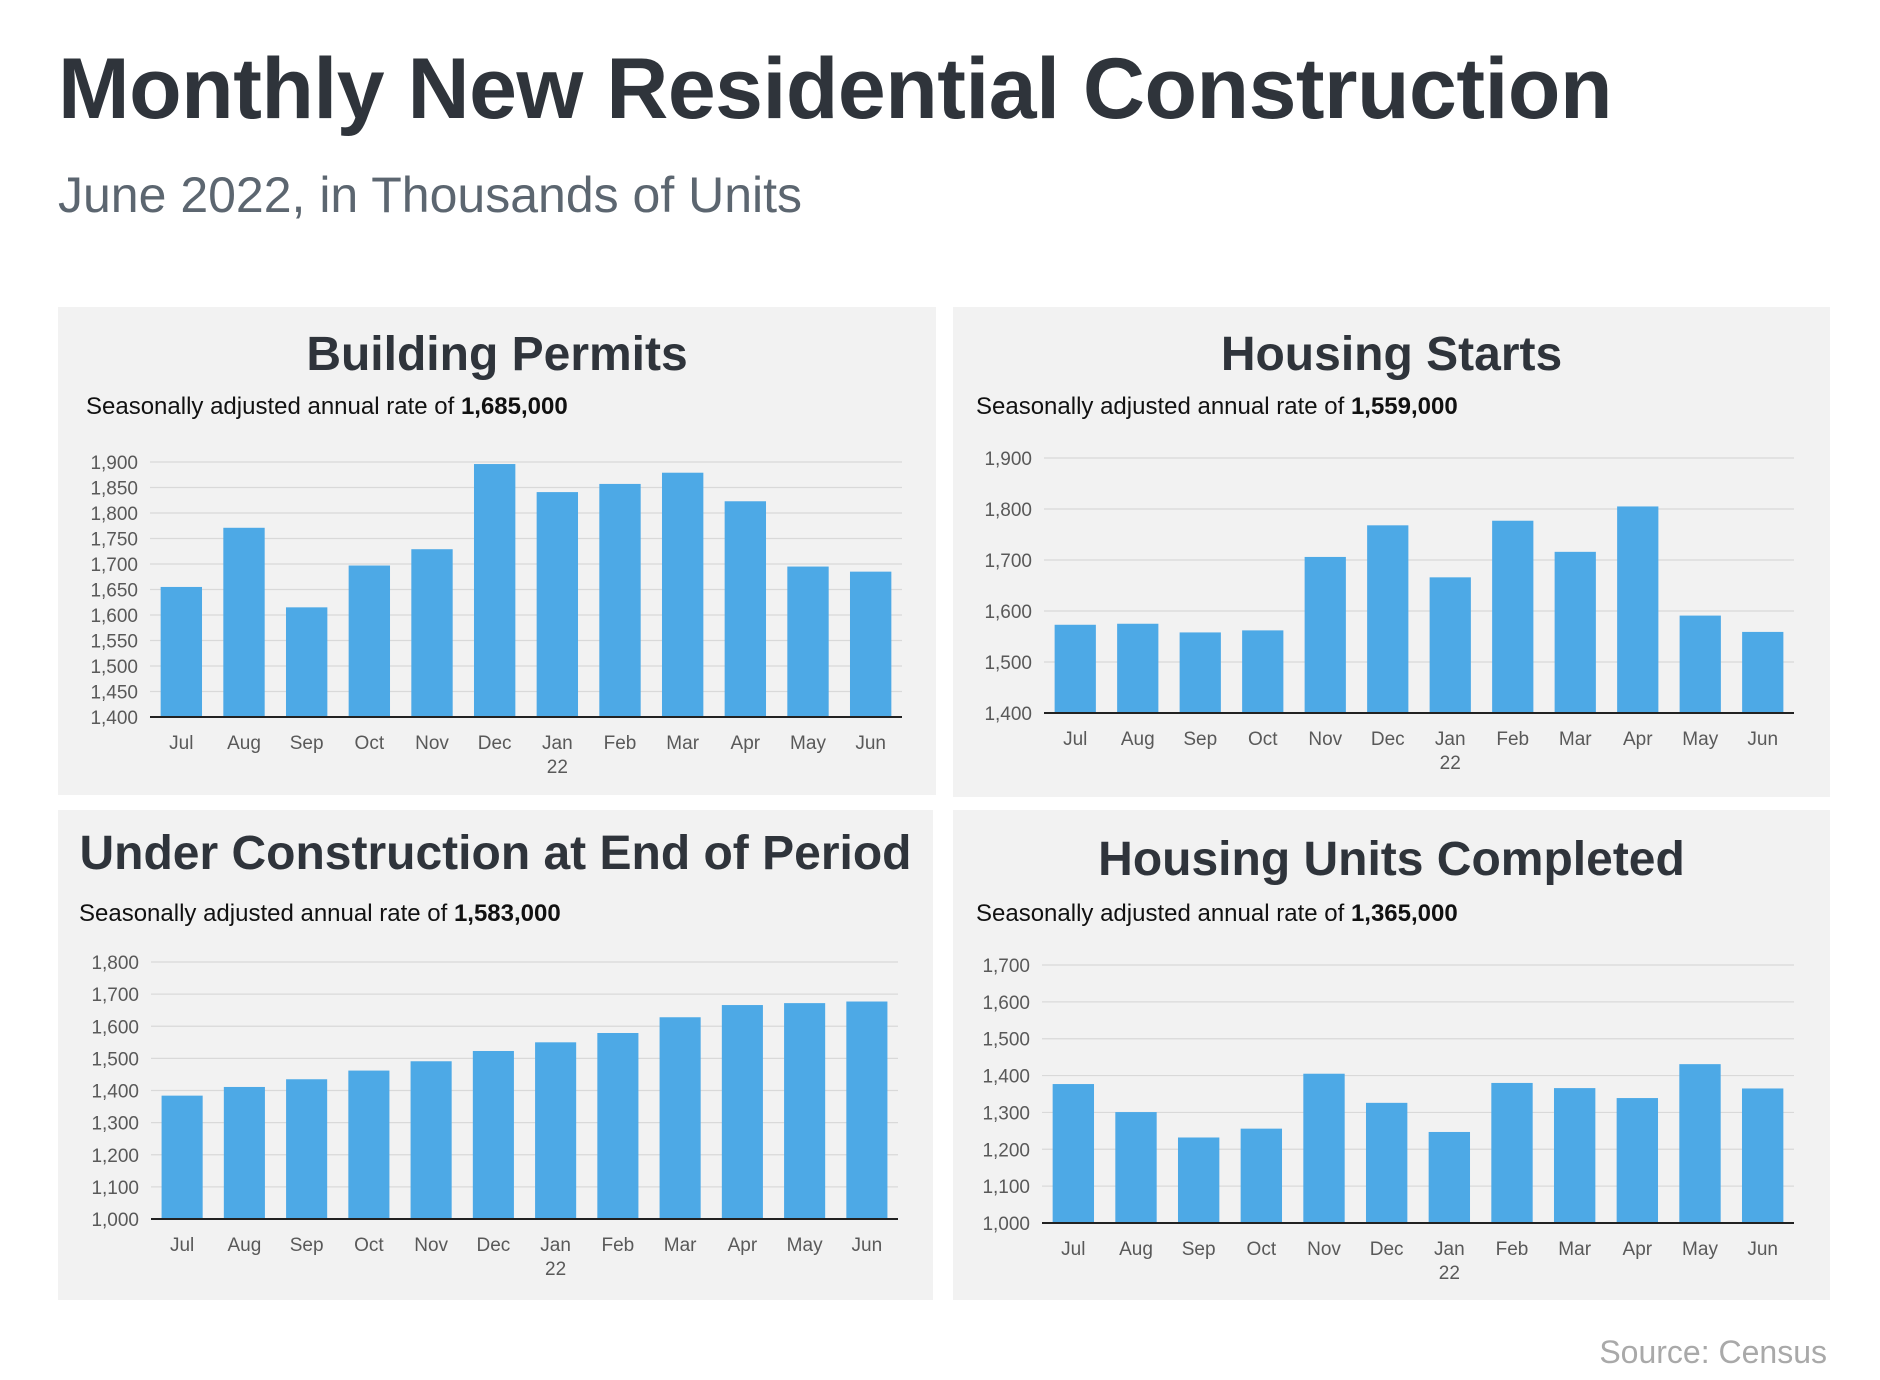  Describe the element at coordinates (1391, 859) in the screenshot. I see `chart-title: Housing Units Completed` at that location.